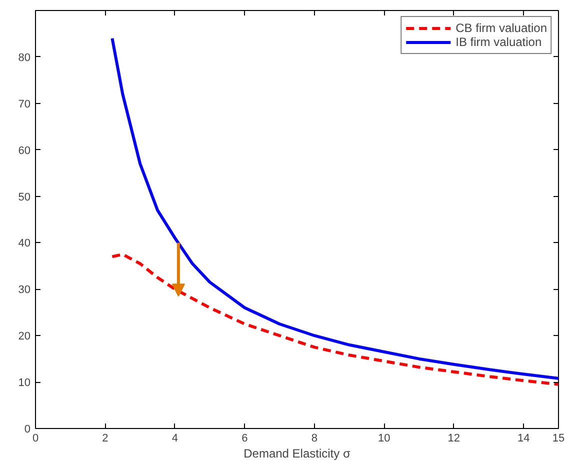 The width and height of the screenshot is (570, 468). Describe the element at coordinates (24, 290) in the screenshot. I see `y-tick-label: 30` at that location.